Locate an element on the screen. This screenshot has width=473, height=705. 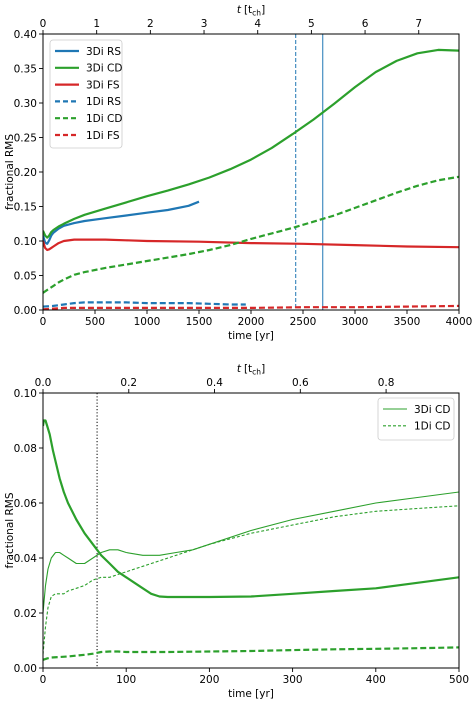
y-tick-label: 0.04 is located at coordinates (26, 559).